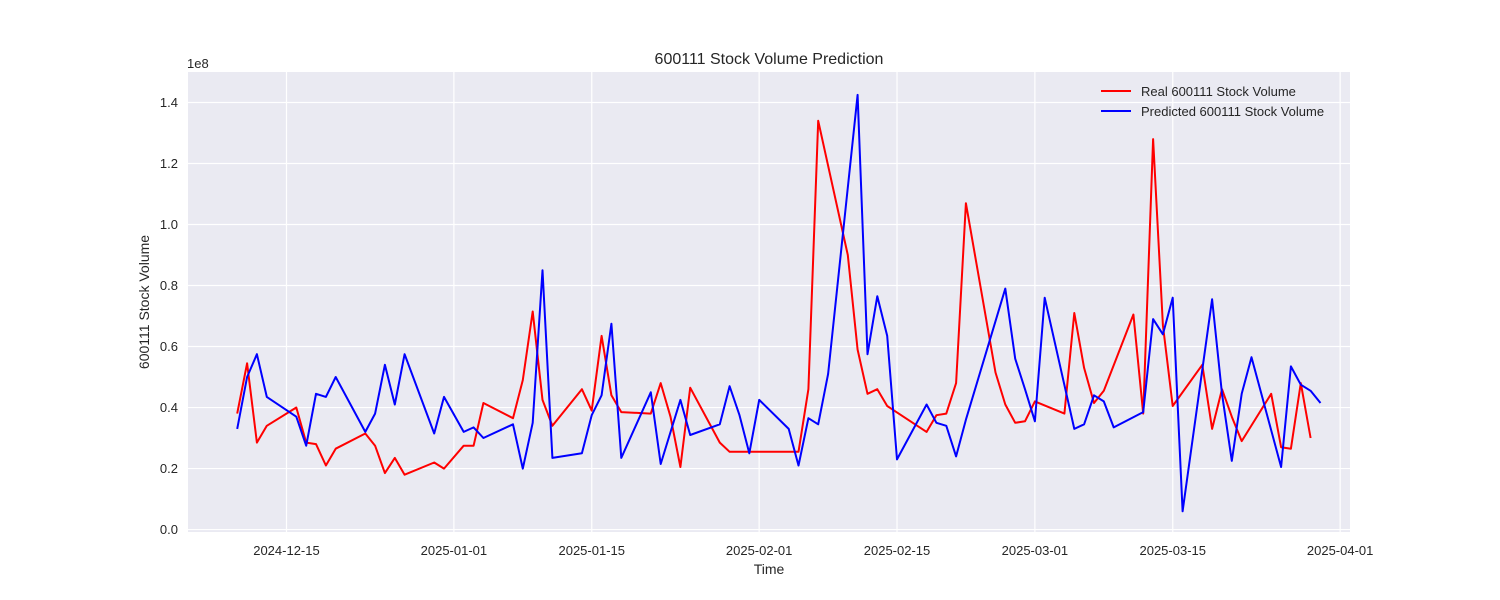 This screenshot has height=600, width=1500. Describe the element at coordinates (169, 163) in the screenshot. I see `y-tick-label: 1.2` at that location.